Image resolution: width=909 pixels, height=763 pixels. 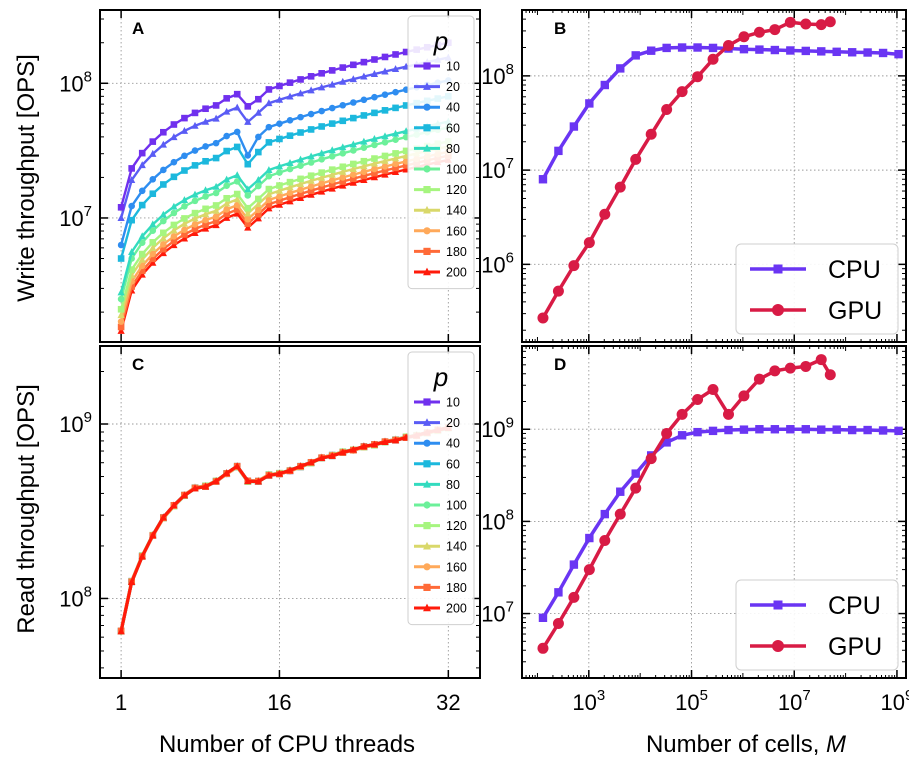 What do you see at coordinates (26, 509) in the screenshot?
I see `ylabel-read-throughput: Read throughput [OPS]` at bounding box center [26, 509].